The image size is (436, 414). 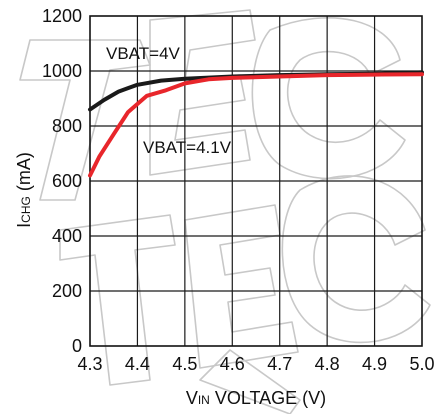 What do you see at coordinates (184, 364) in the screenshot?
I see `x-tick-label: 4.5` at bounding box center [184, 364].